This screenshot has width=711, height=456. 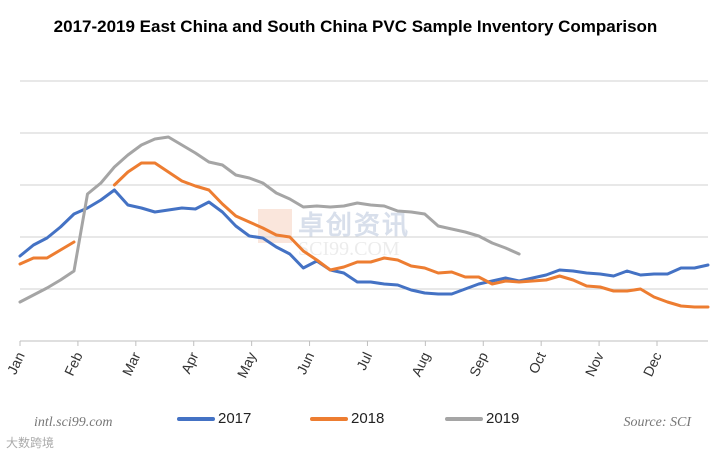 What do you see at coordinates (73, 363) in the screenshot?
I see `x-tick-label: Feb` at bounding box center [73, 363].